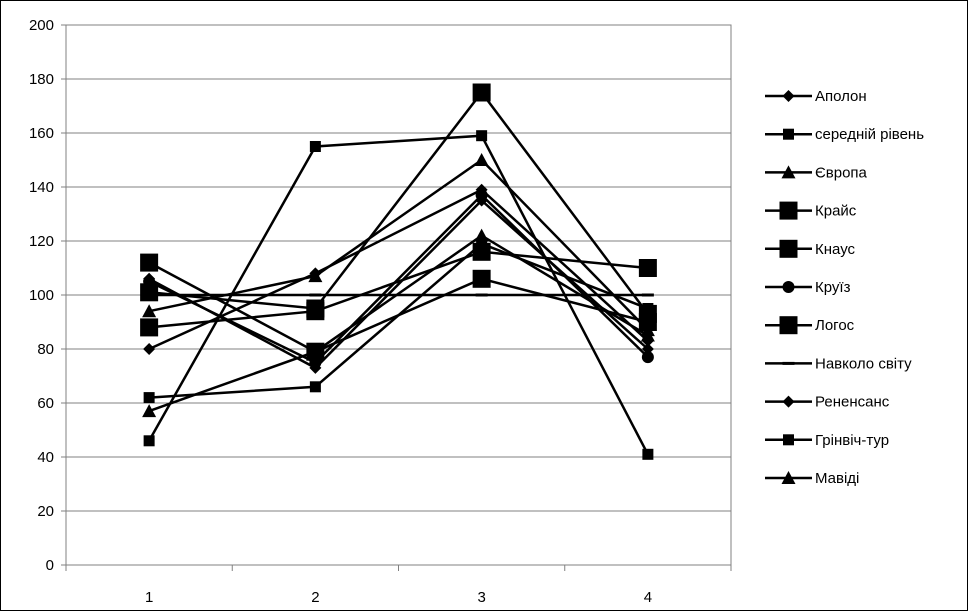 This screenshot has height=611, width=968. What do you see at coordinates (315, 597) in the screenshot?
I see `x-tick-label: 2` at bounding box center [315, 597].